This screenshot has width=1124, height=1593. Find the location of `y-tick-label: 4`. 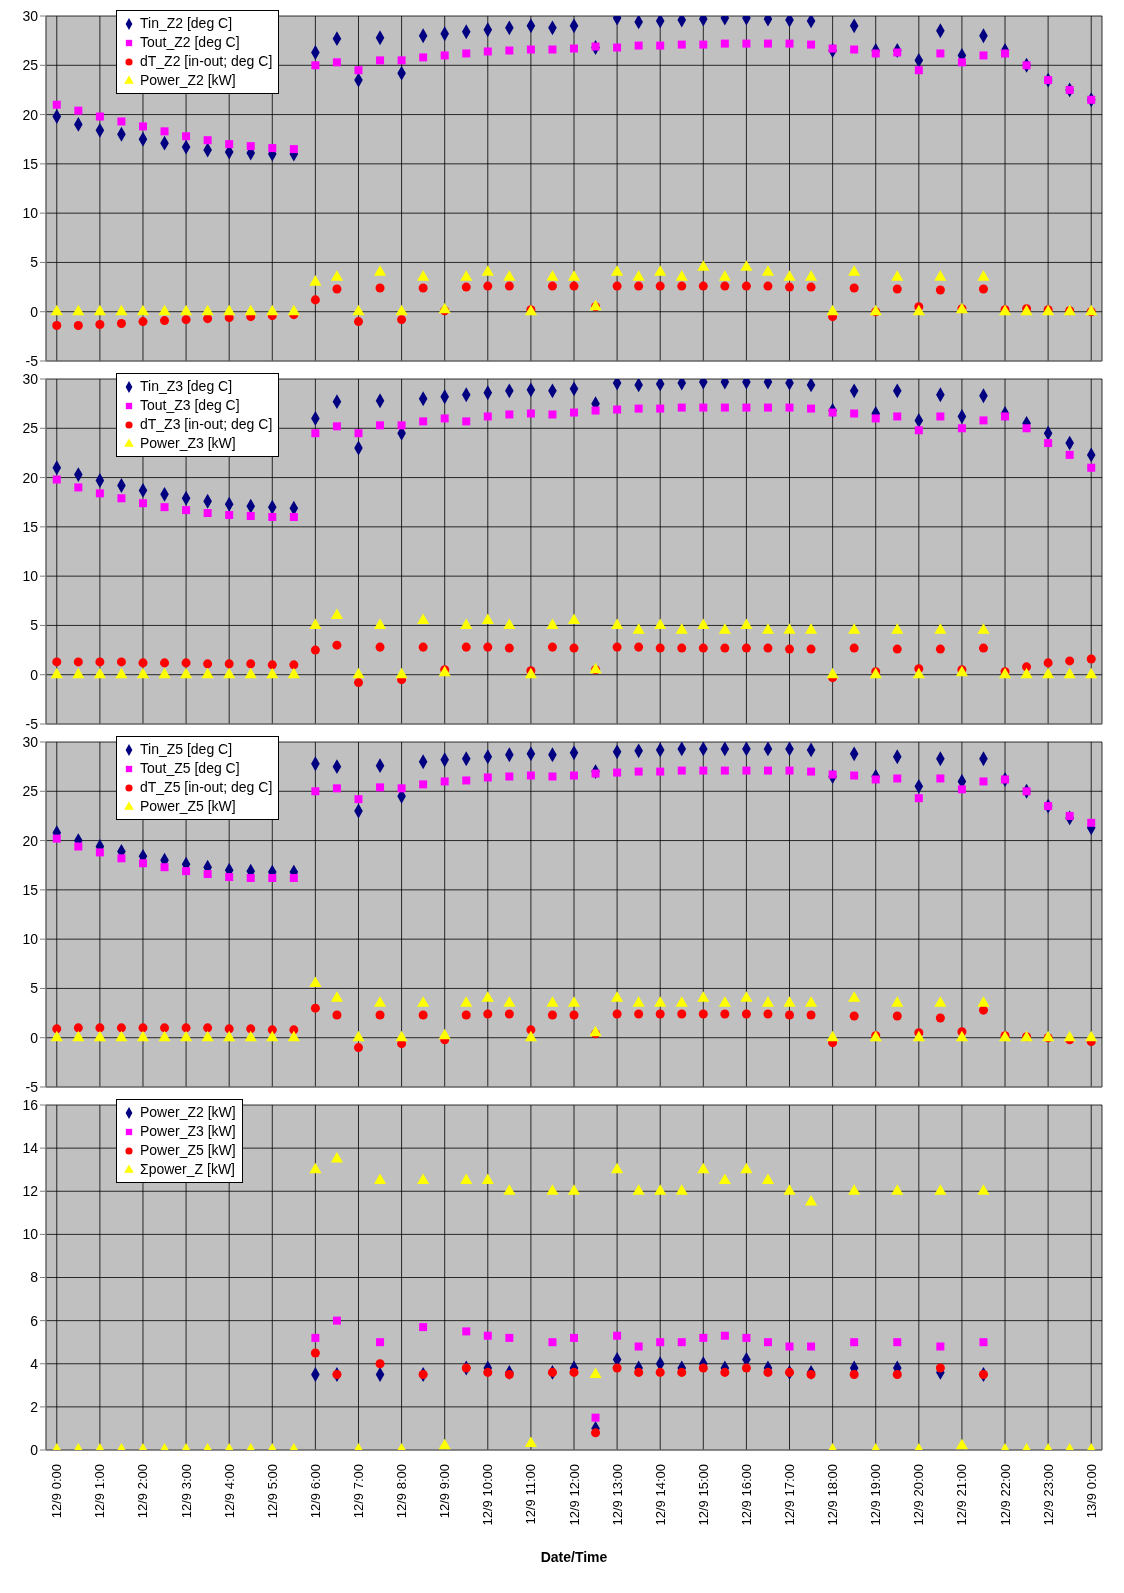

y-tick-label: 4 is located at coordinates (34, 1363).